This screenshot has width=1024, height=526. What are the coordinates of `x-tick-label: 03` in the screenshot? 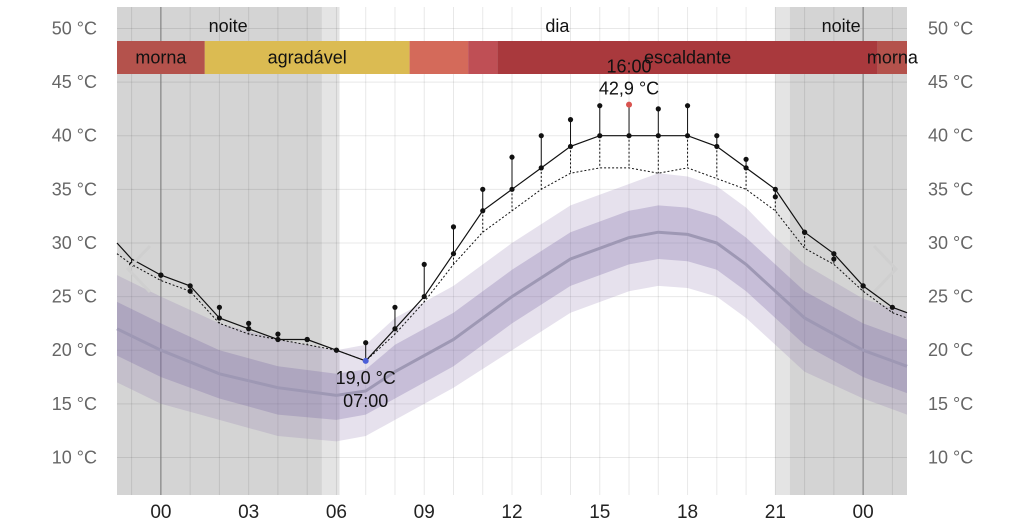 It's located at (248, 512).